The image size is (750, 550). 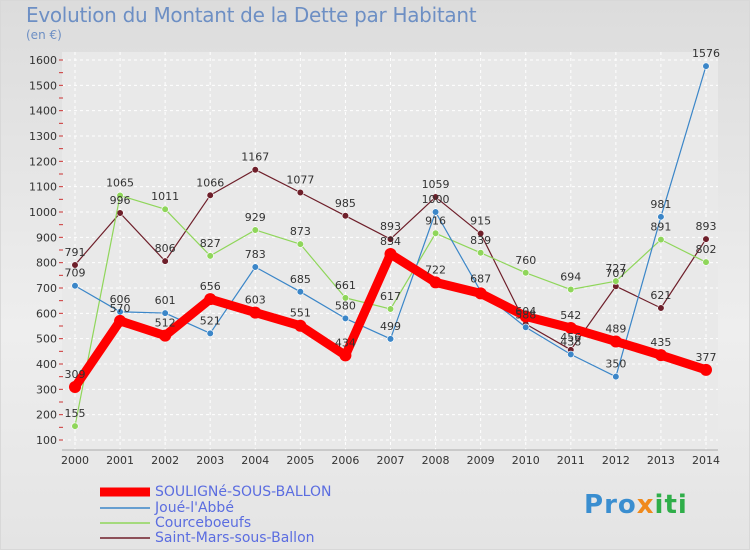 I want to click on data-label: 806, so click(x=165, y=248).